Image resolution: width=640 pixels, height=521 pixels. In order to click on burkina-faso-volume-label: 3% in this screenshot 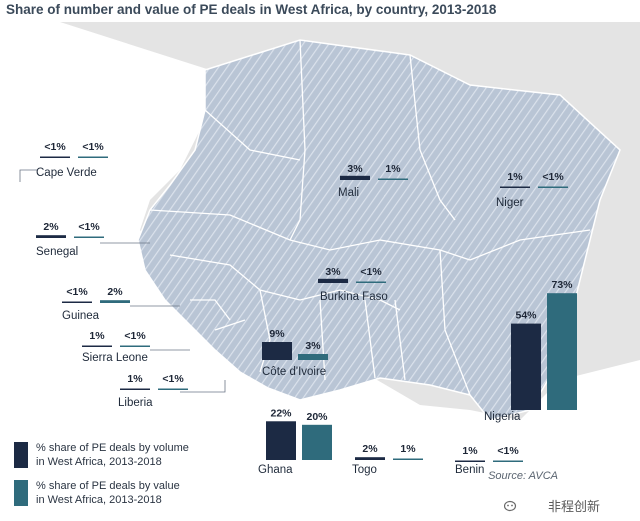, I will do `click(333, 272)`.